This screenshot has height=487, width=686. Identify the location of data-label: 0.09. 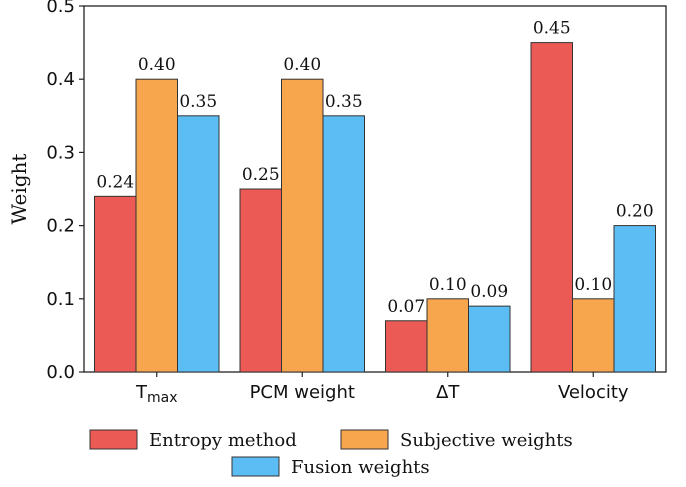
(489, 292).